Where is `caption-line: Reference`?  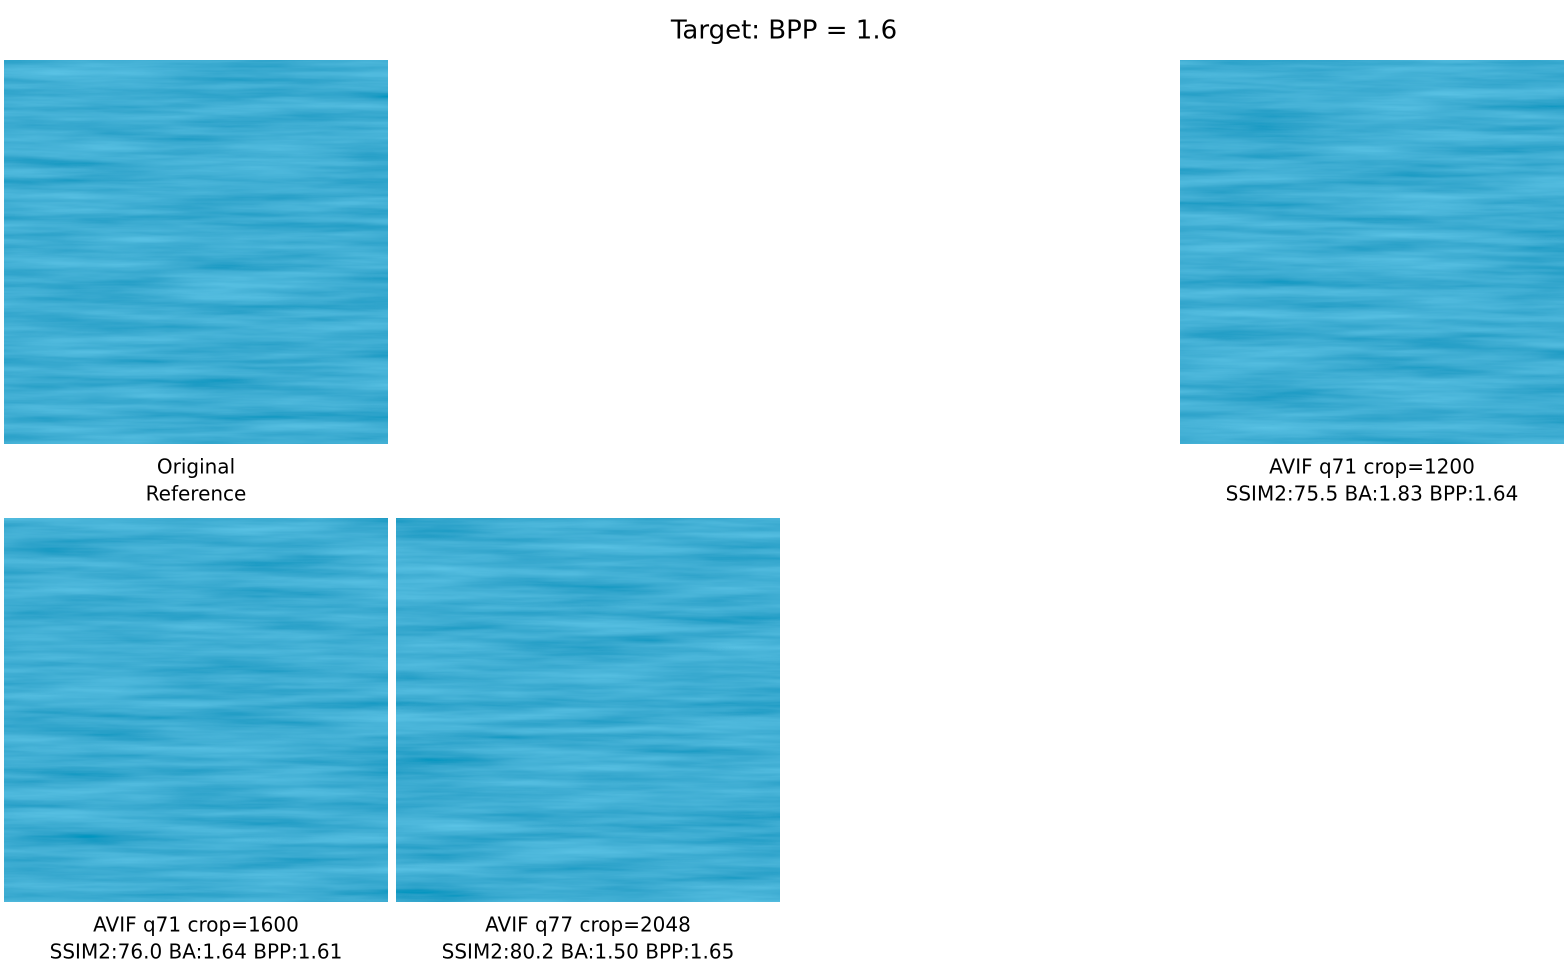 caption-line: Reference is located at coordinates (196, 494).